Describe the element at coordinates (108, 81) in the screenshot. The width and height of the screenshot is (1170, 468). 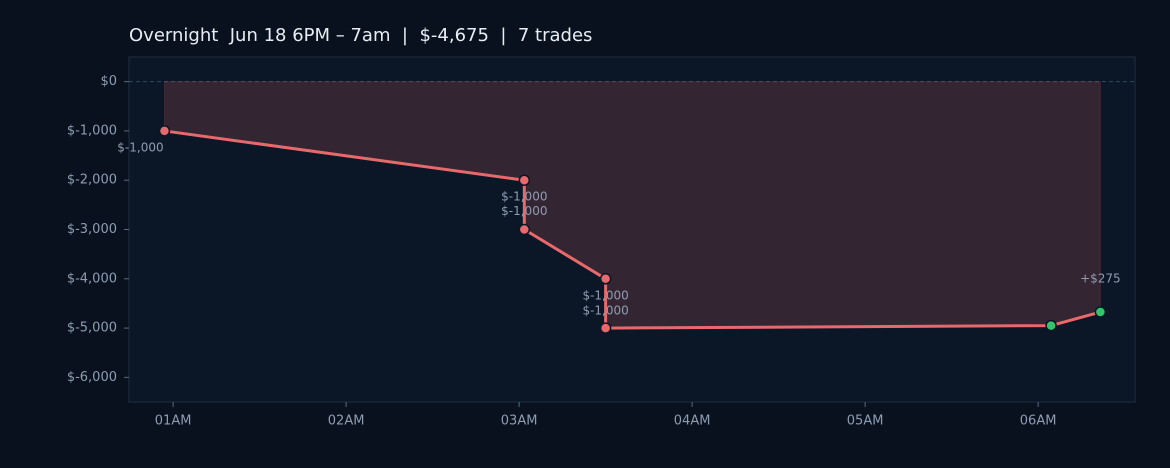
I see `y-tick-label: $0` at that location.